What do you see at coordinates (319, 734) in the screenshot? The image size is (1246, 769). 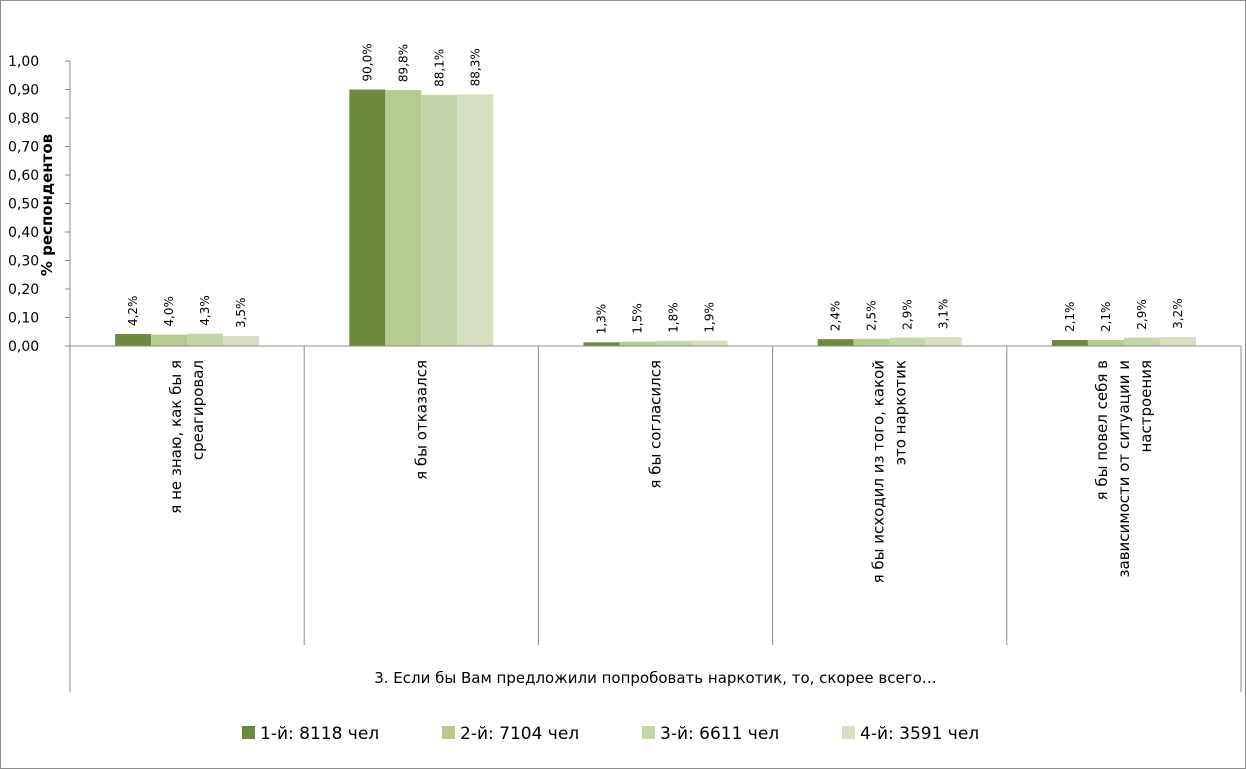 I see `legend-entry: 1-й: 8118 чел` at bounding box center [319, 734].